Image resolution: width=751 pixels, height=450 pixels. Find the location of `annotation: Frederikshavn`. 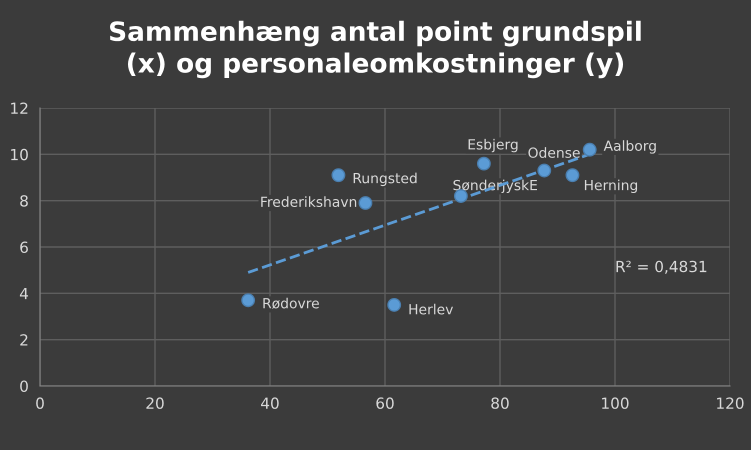

annotation: Frederikshavn is located at coordinates (308, 202).